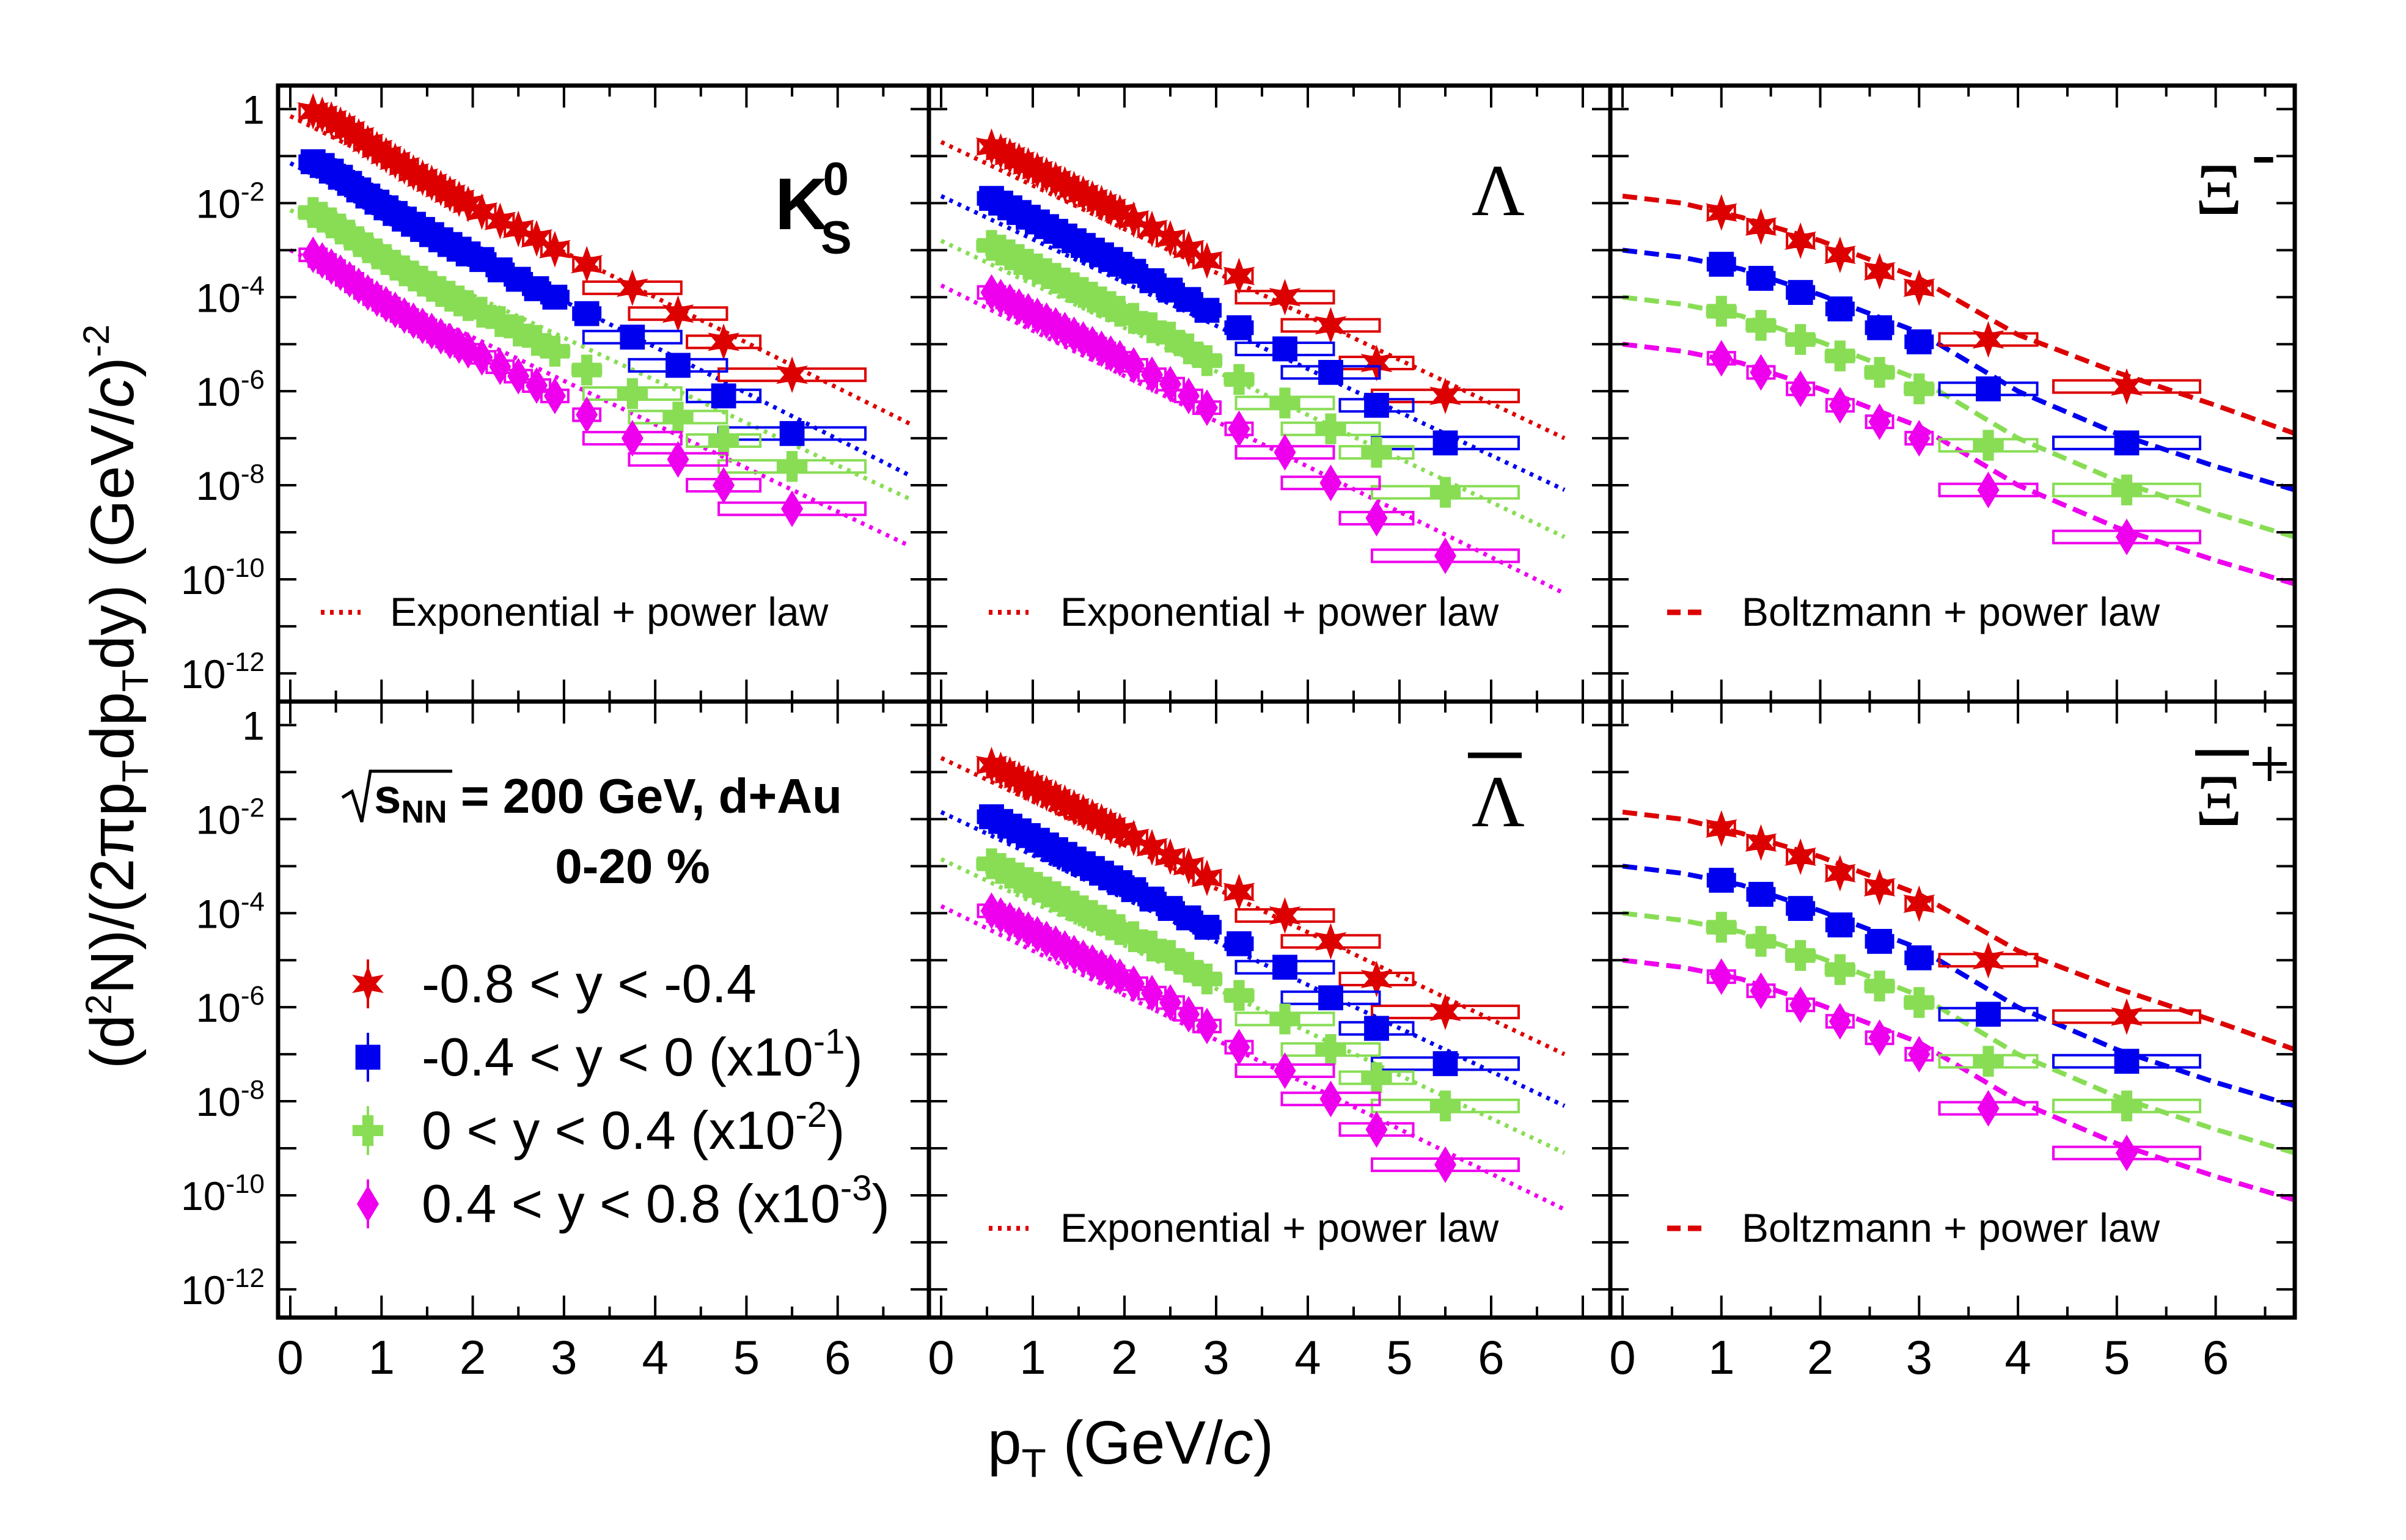  Describe the element at coordinates (2018, 1357) in the screenshot. I see `x-tick-label-col2-4: 4` at that location.